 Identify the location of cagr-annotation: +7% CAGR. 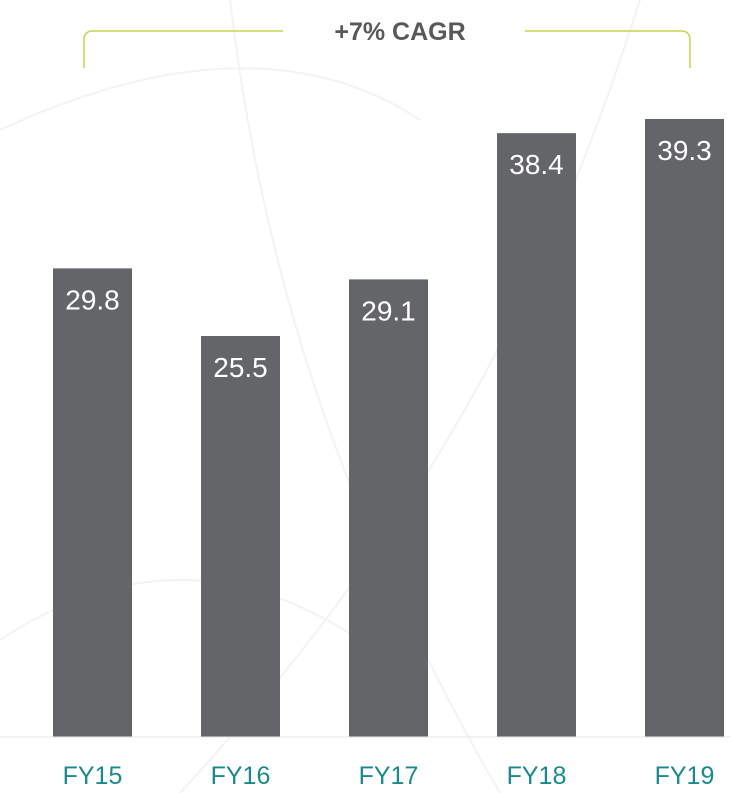
(387, 43).